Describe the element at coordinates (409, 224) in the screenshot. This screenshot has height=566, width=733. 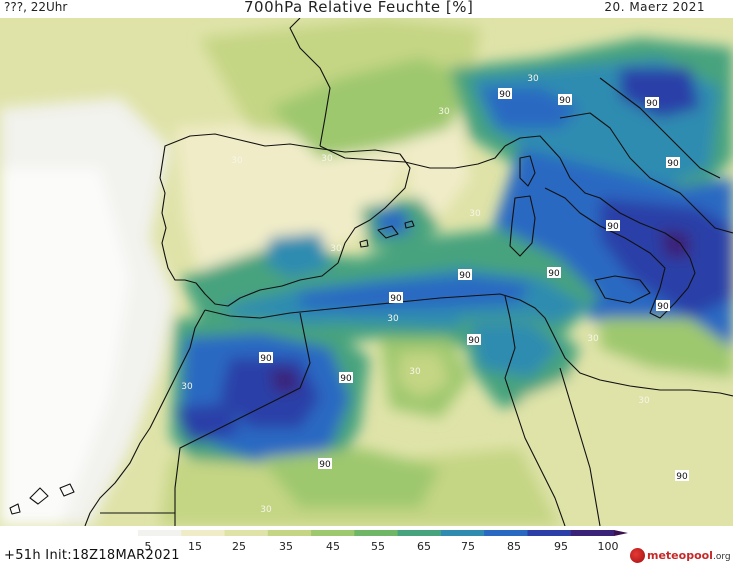
I see `balearic-minor` at that location.